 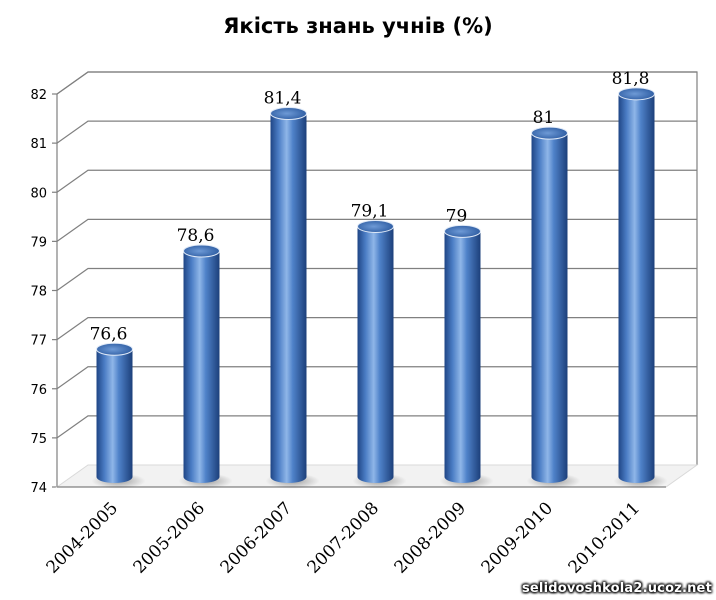 I want to click on x-tick-label: 2007-2008, so click(x=343, y=537).